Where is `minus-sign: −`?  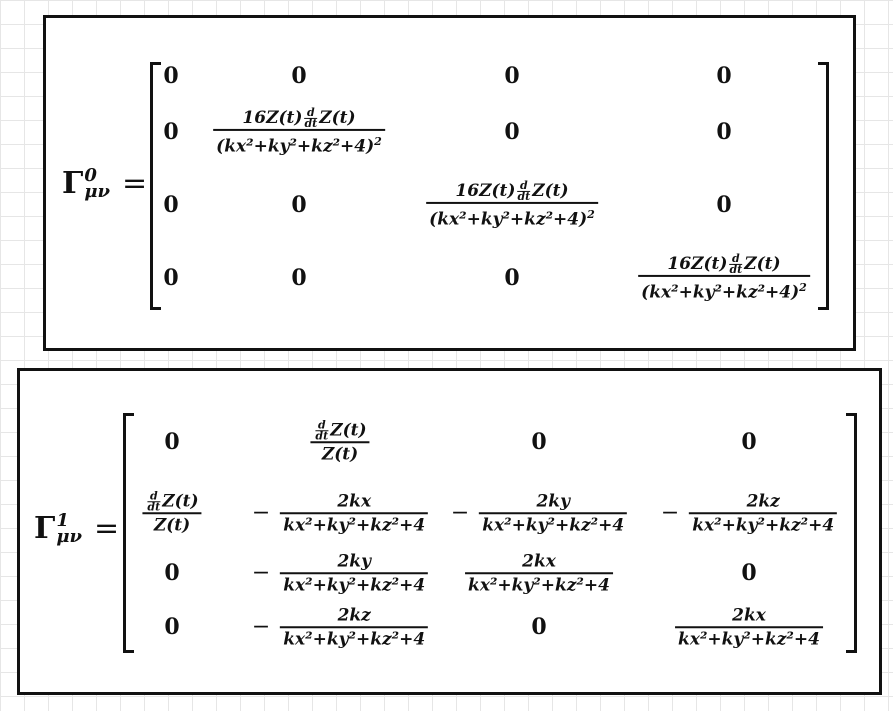
minus-sign: − is located at coordinates (261, 627).